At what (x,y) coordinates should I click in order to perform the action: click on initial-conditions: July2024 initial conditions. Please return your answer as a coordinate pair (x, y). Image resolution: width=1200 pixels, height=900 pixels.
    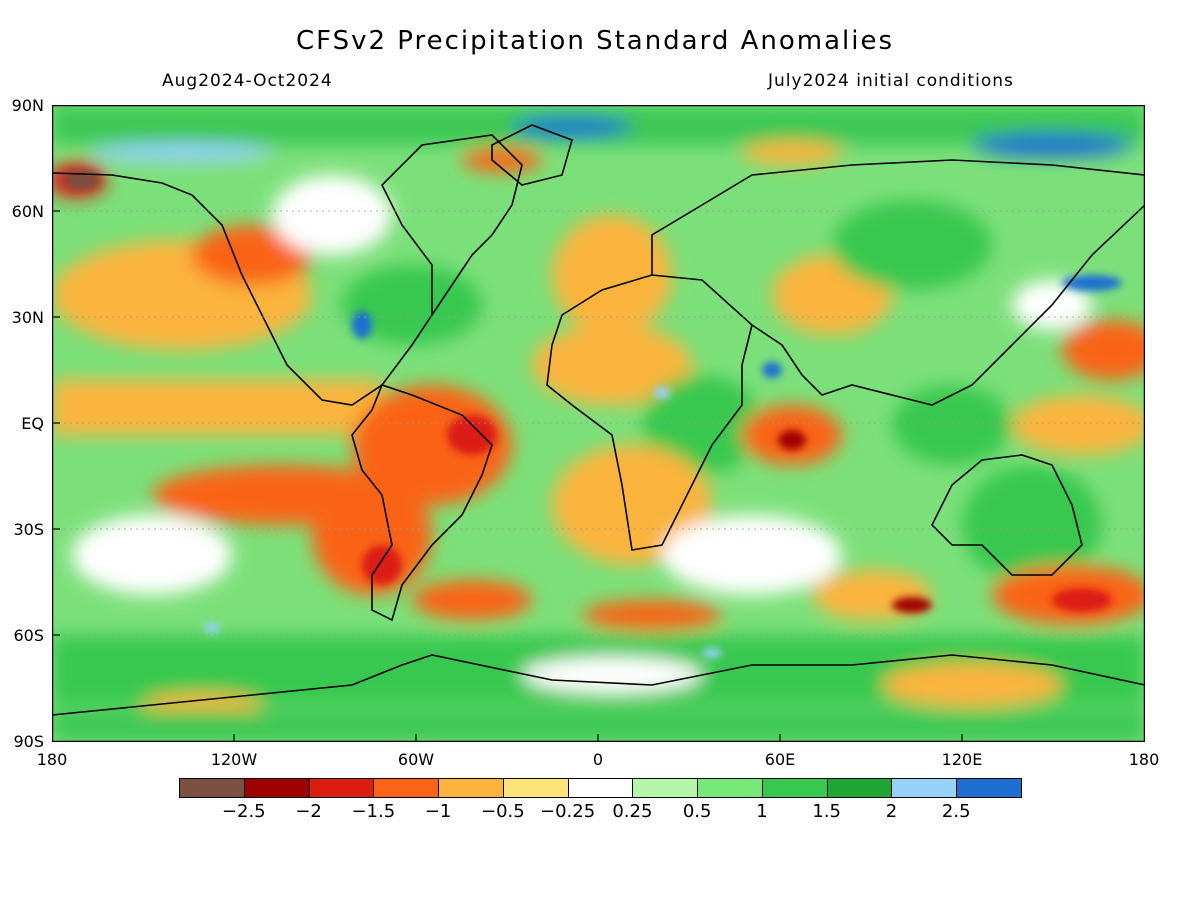
    Looking at the image, I should click on (891, 81).